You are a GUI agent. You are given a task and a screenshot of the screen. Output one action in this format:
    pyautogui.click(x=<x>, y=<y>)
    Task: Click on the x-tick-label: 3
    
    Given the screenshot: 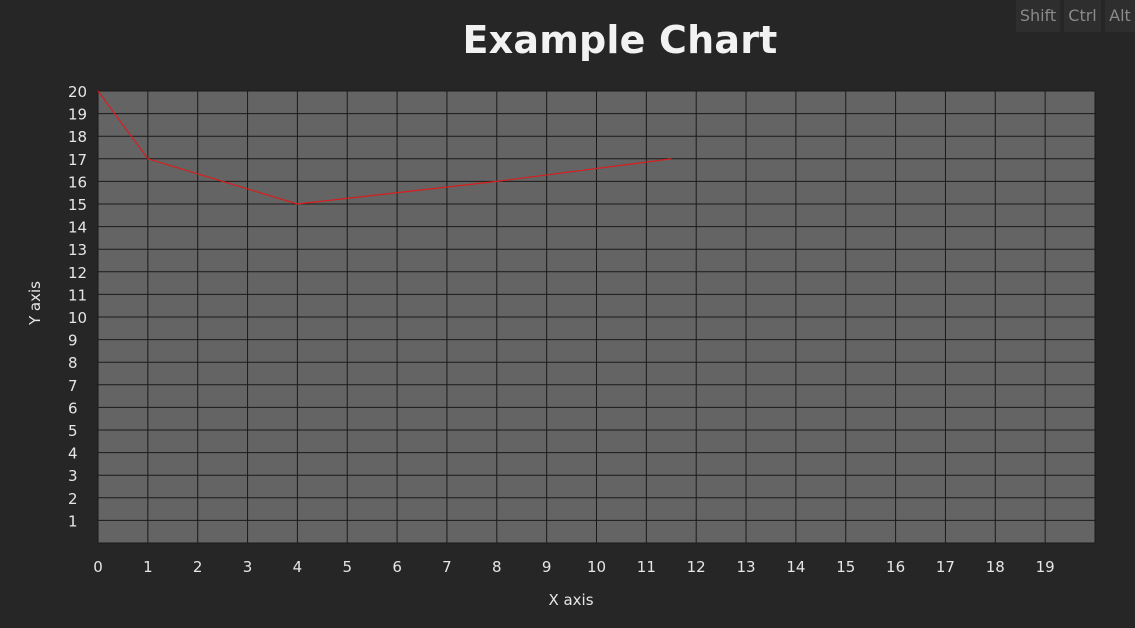 What is the action you would take?
    pyautogui.click(x=248, y=567)
    